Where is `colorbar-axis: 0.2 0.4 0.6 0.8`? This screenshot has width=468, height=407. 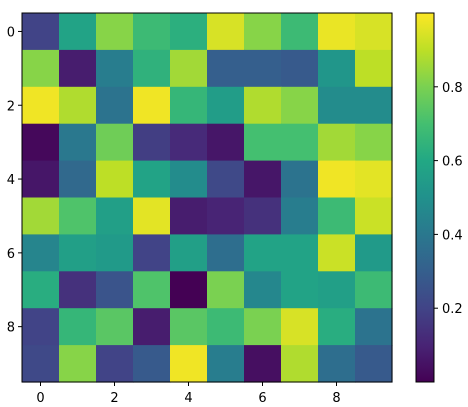
colorbar-axis: 0.2 0.4 0.6 0.8 is located at coordinates (448, 199).